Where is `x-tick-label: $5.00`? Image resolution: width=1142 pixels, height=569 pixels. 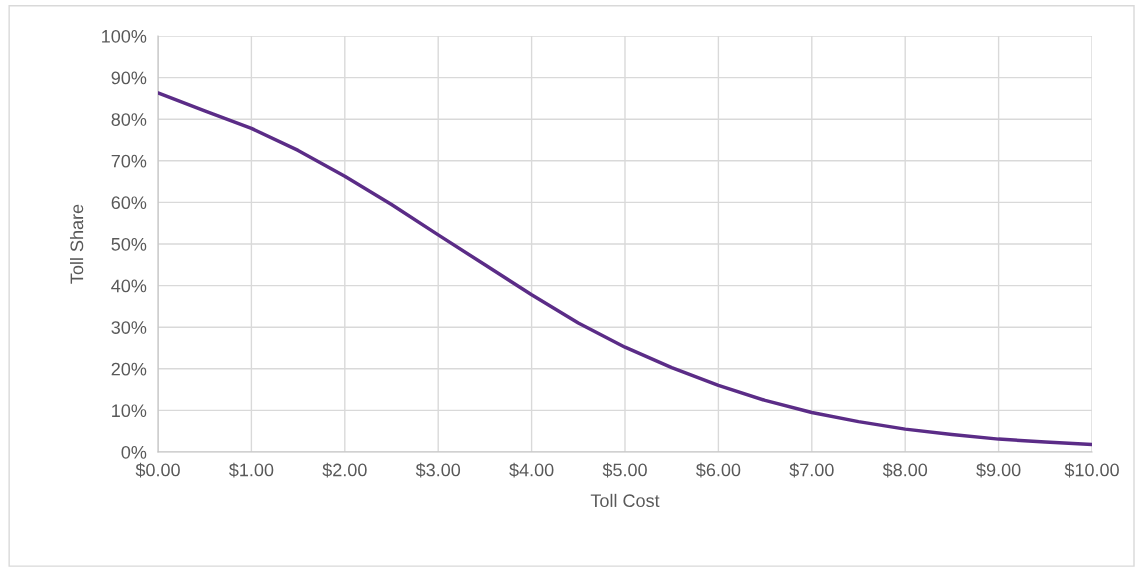
x-tick-label: $5.00 is located at coordinates (624, 470).